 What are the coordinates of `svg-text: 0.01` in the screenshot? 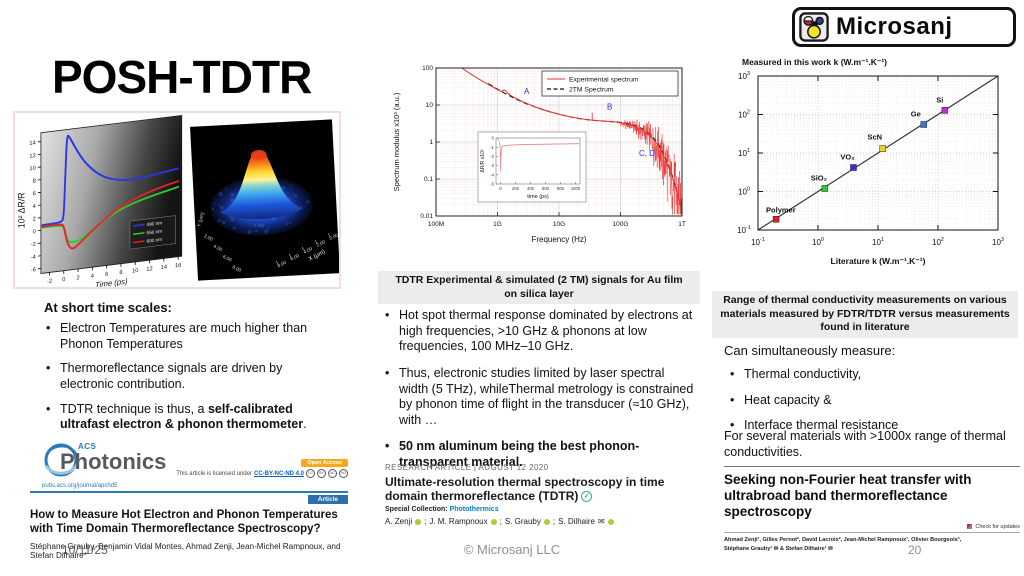 It's located at (426, 216).